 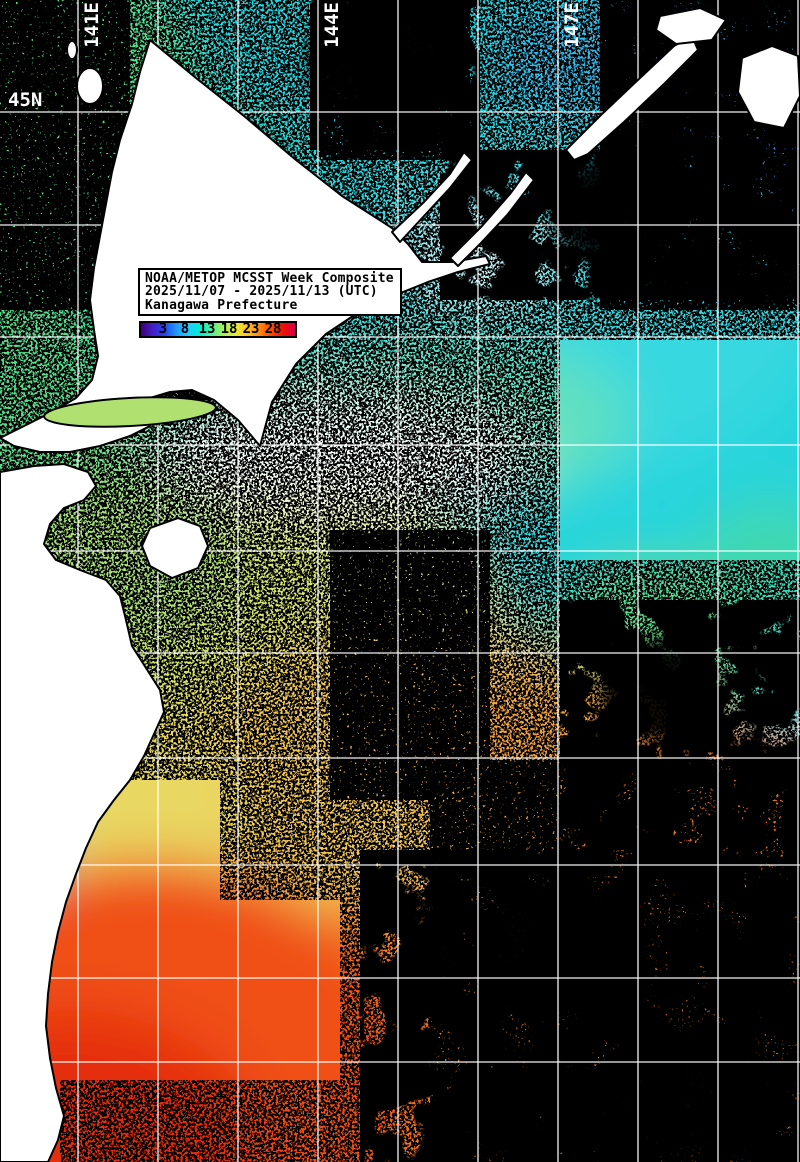 I want to click on kunashiri-island, so click(x=492, y=219).